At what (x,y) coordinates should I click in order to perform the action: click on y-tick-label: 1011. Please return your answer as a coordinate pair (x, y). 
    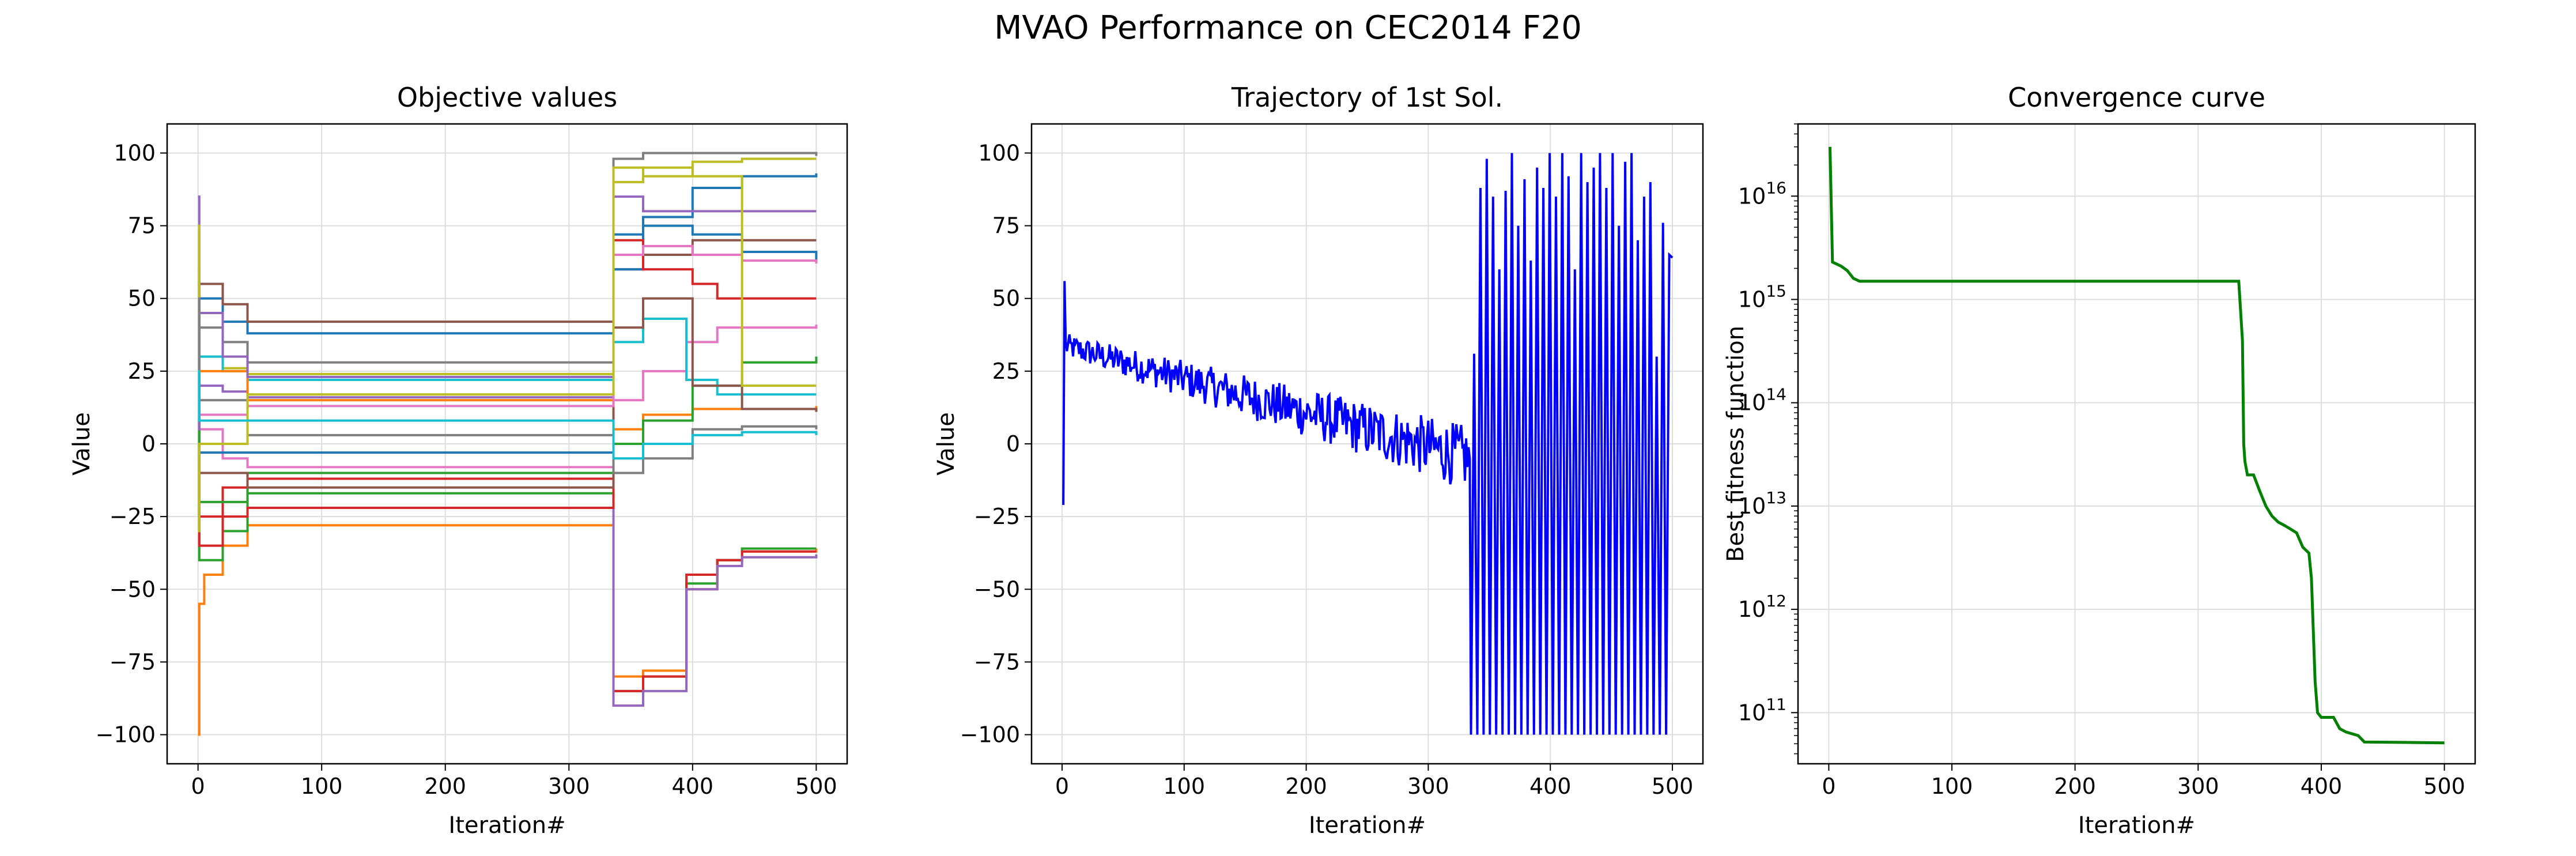
    Looking at the image, I should click on (1762, 710).